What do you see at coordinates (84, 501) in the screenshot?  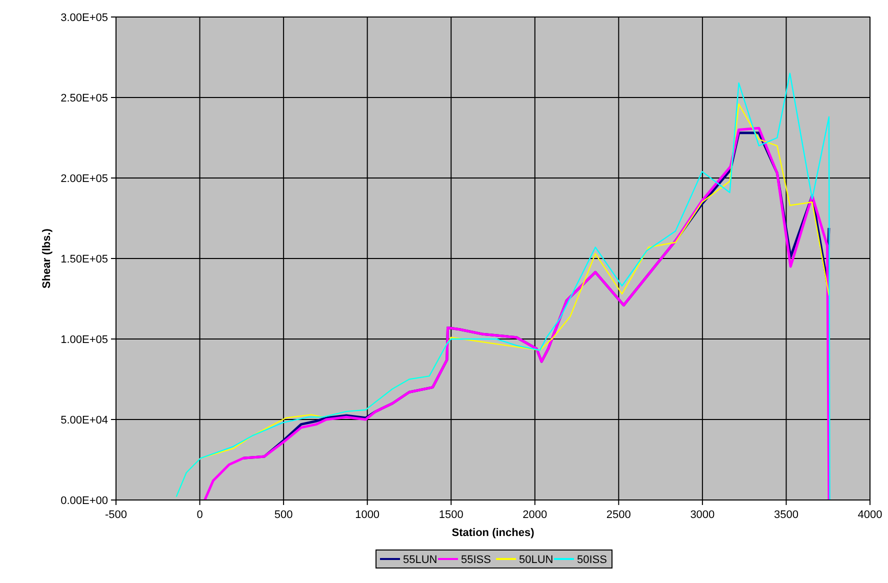 I see `y-tick-label: 0.00E+00` at bounding box center [84, 501].